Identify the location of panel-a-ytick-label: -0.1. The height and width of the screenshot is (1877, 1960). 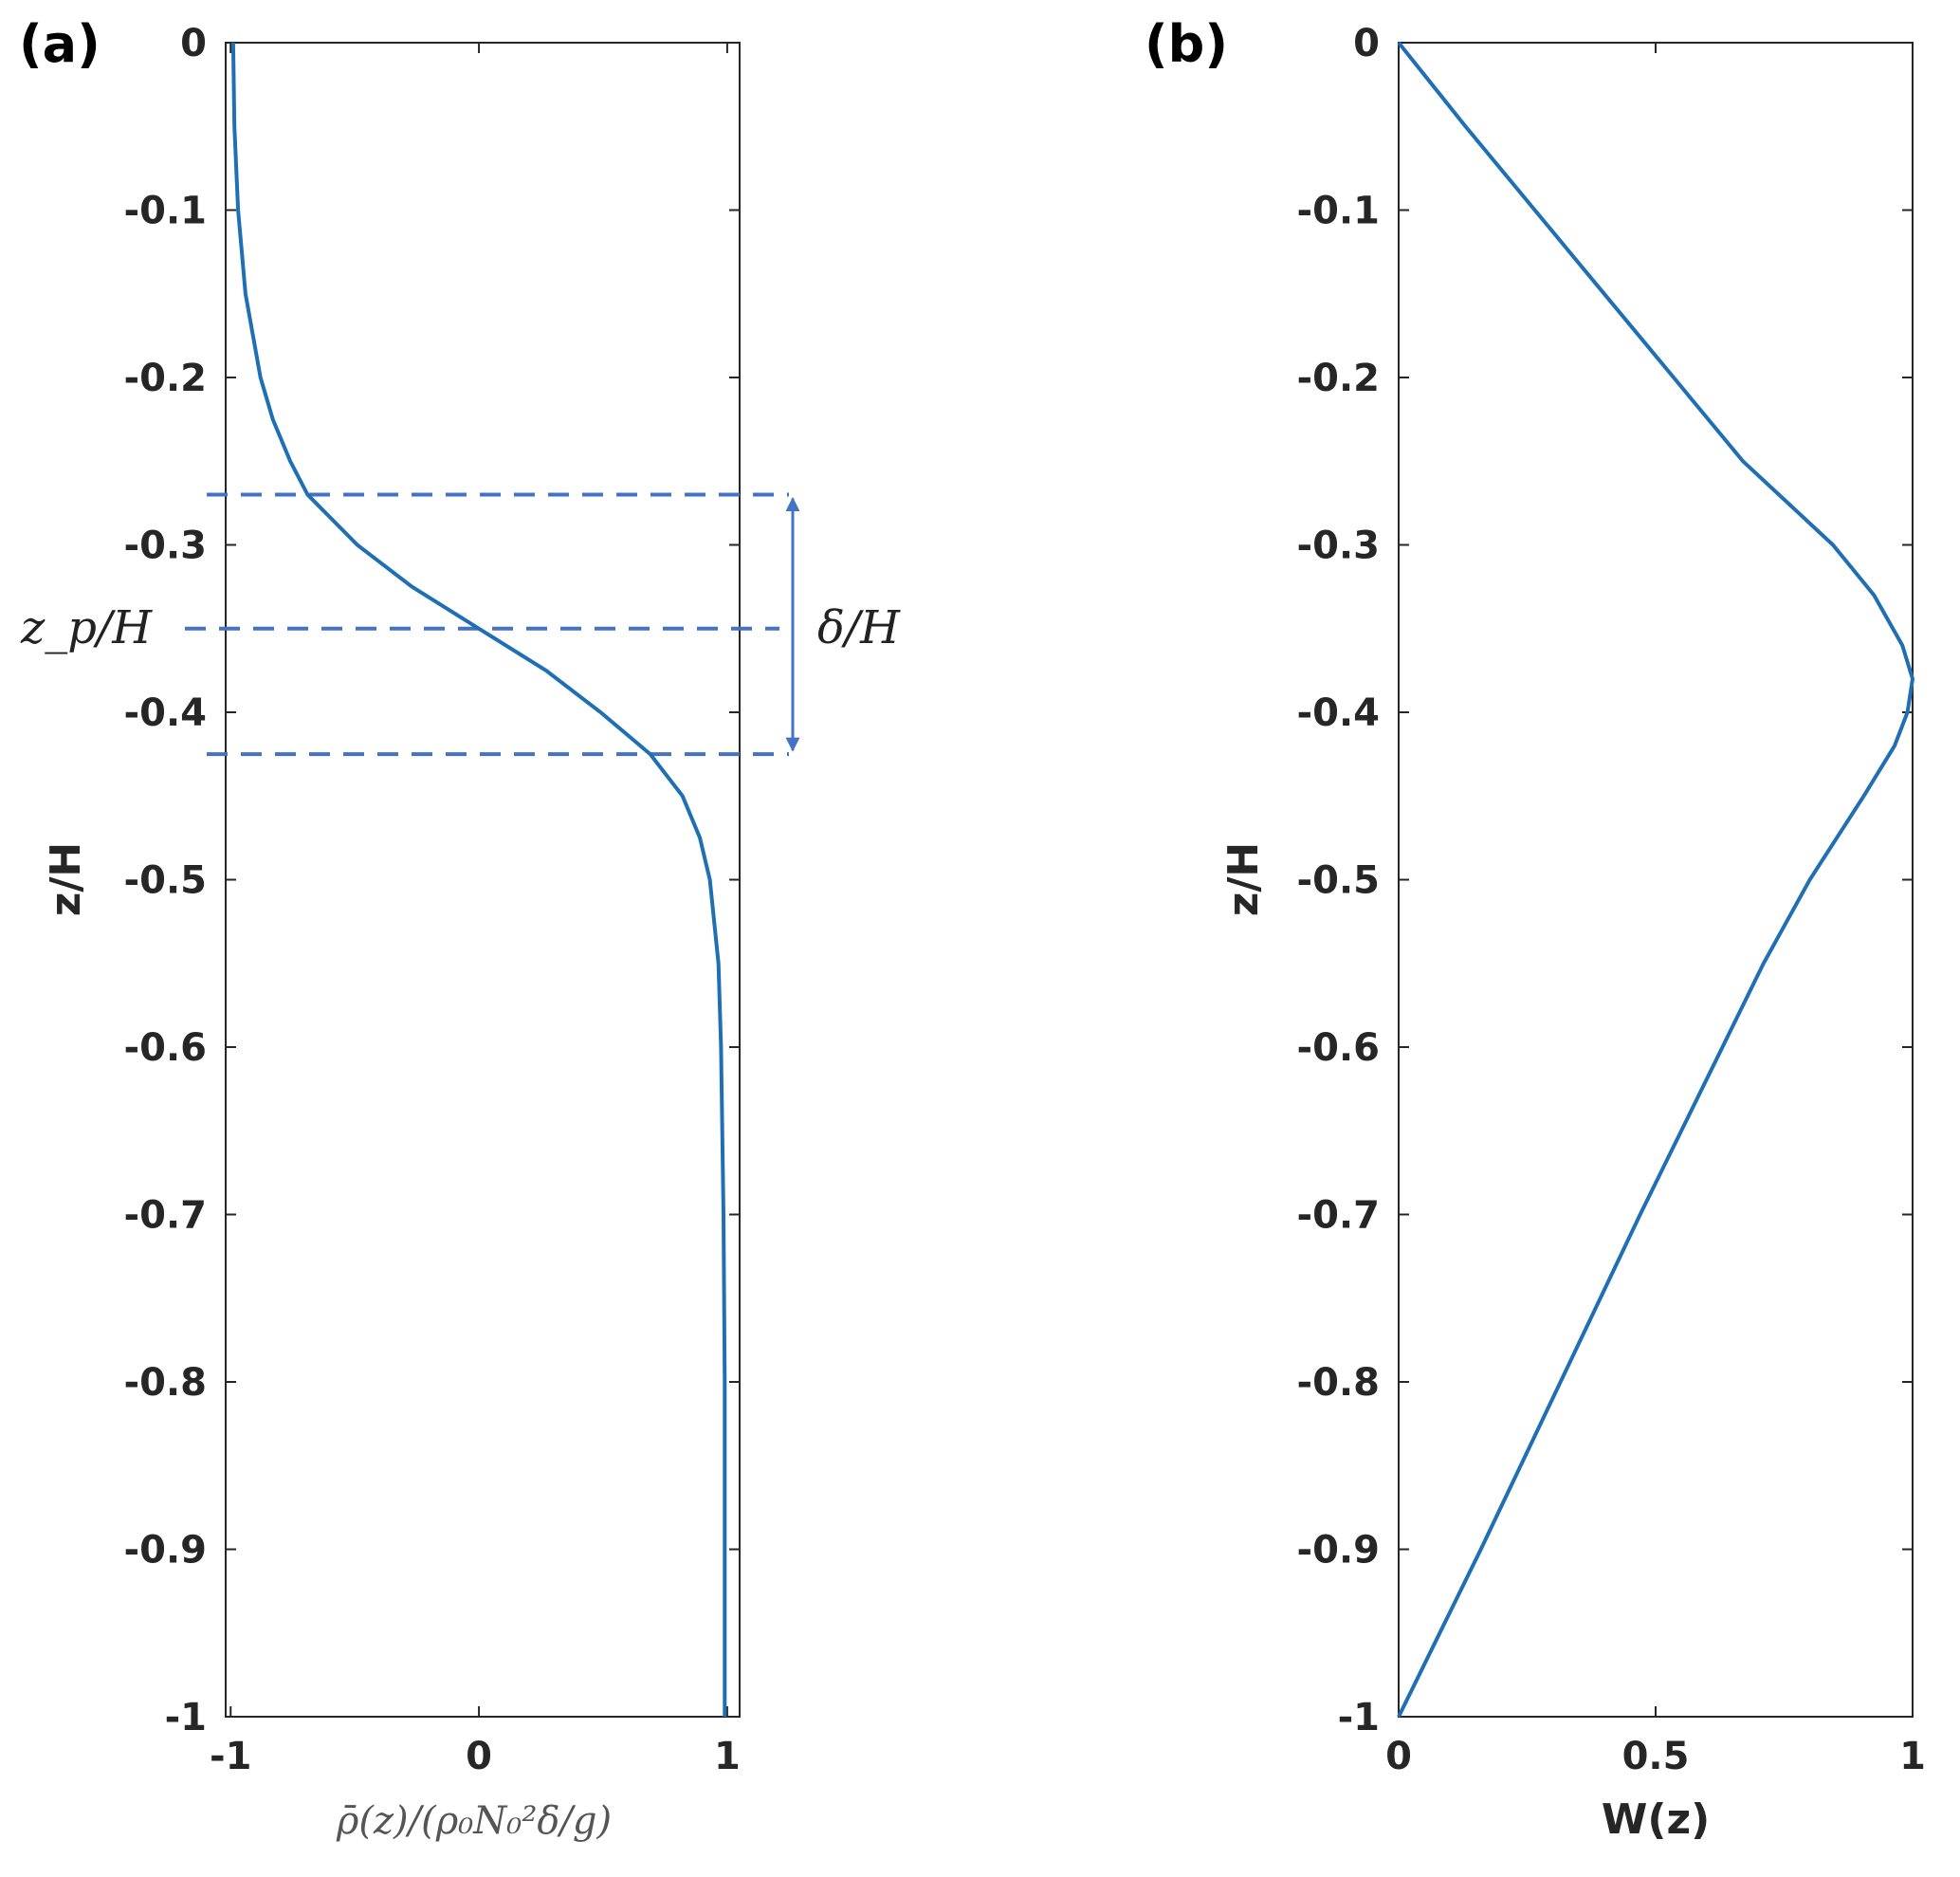
(165, 211).